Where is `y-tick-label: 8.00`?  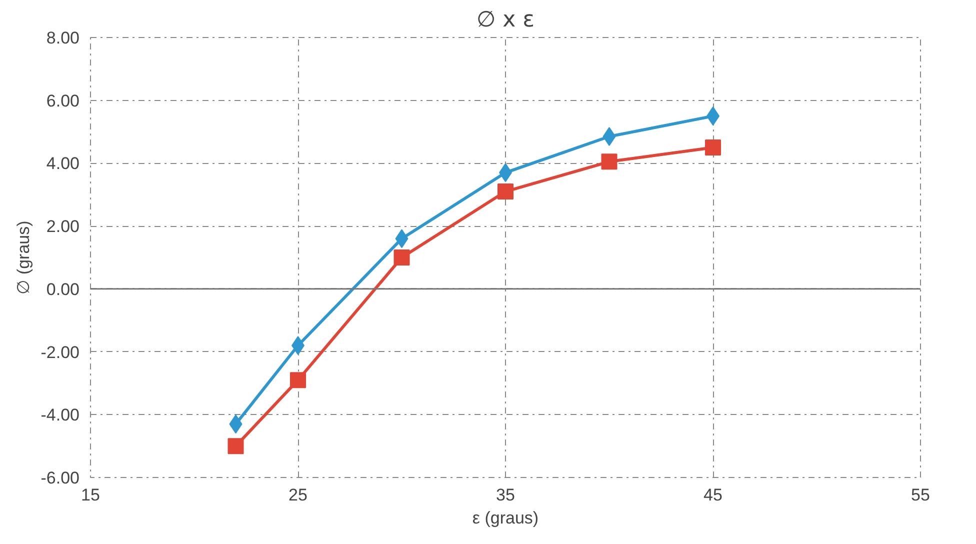 y-tick-label: 8.00 is located at coordinates (63, 38).